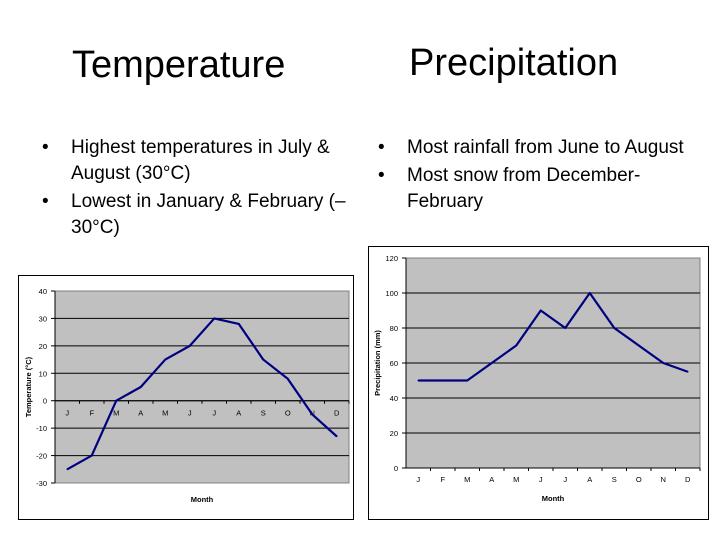  I want to click on temperature-x-tick-label: F, so click(91, 413).